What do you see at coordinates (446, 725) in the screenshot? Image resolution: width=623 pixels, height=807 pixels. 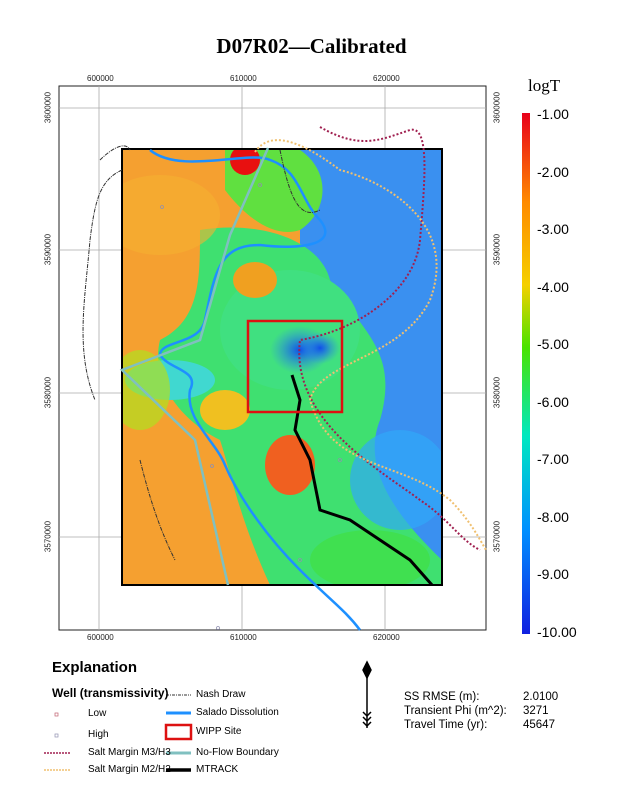 I see `stat-label: Travel Time (yr):` at bounding box center [446, 725].